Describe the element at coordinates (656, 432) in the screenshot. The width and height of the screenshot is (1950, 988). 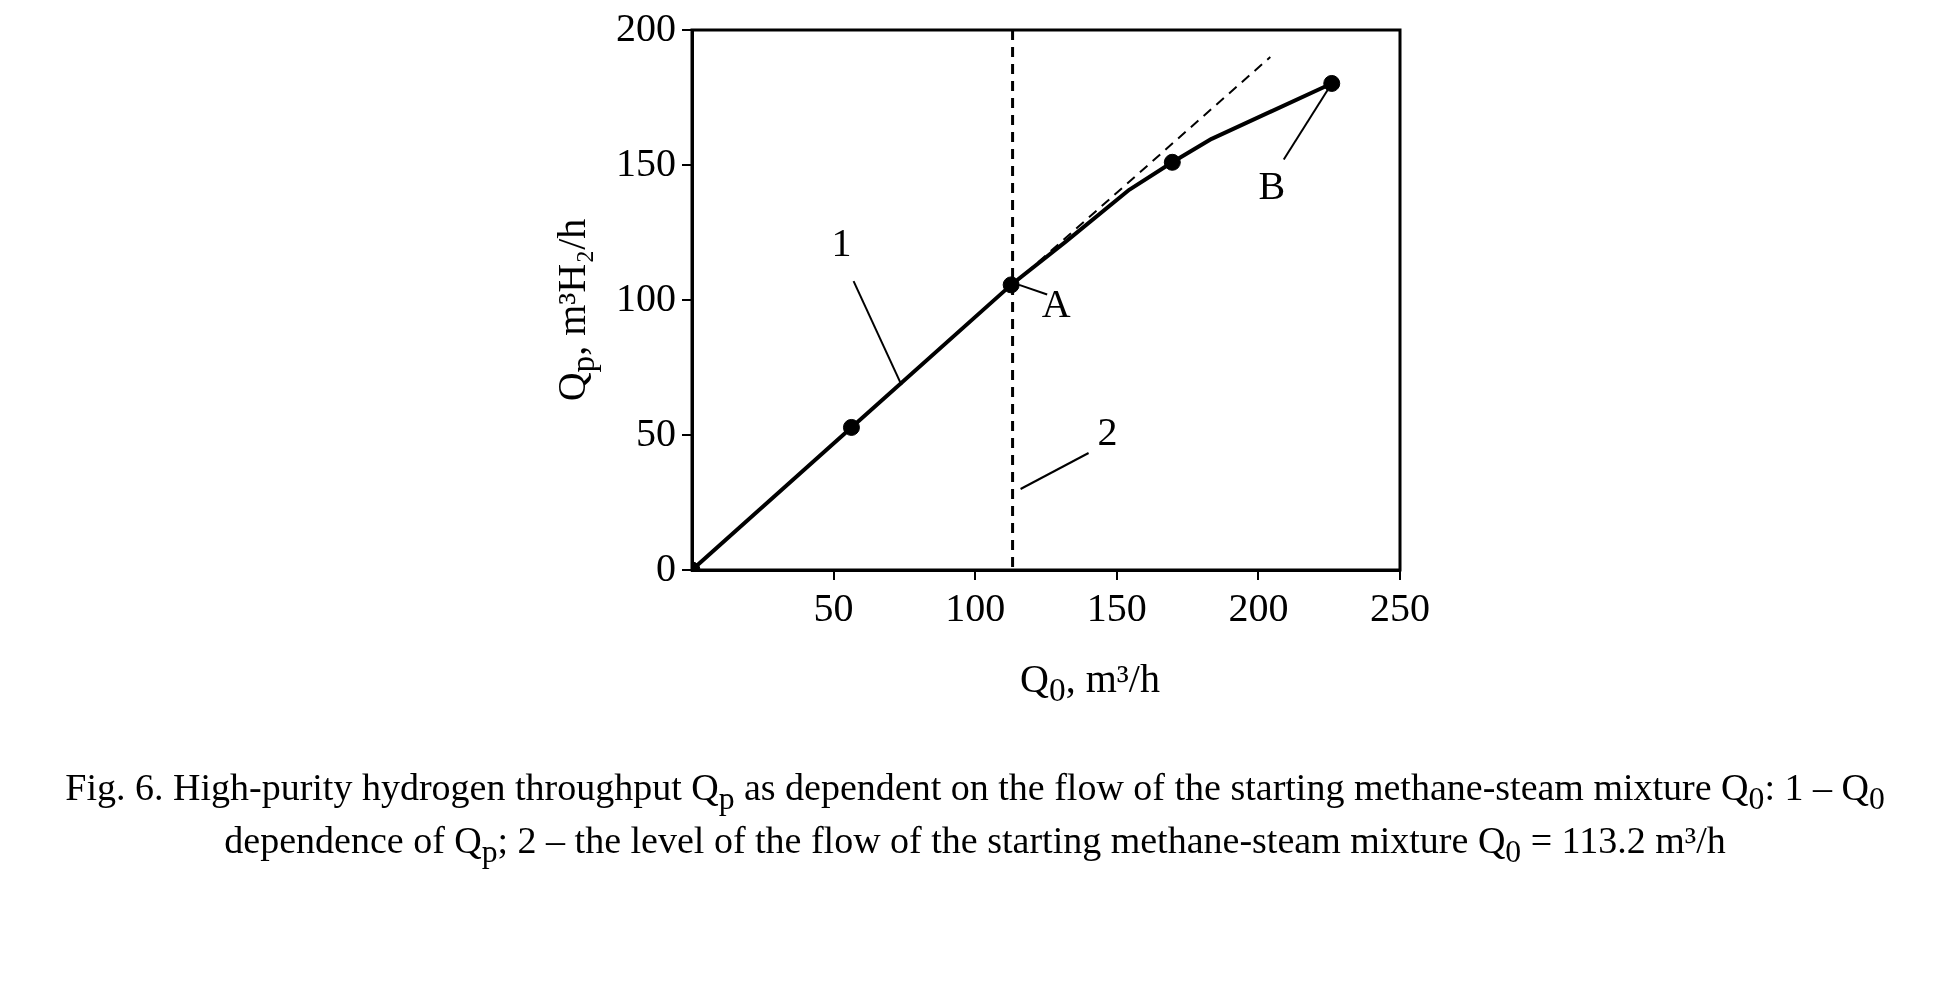
I see `y-tick-label: 50` at that location.